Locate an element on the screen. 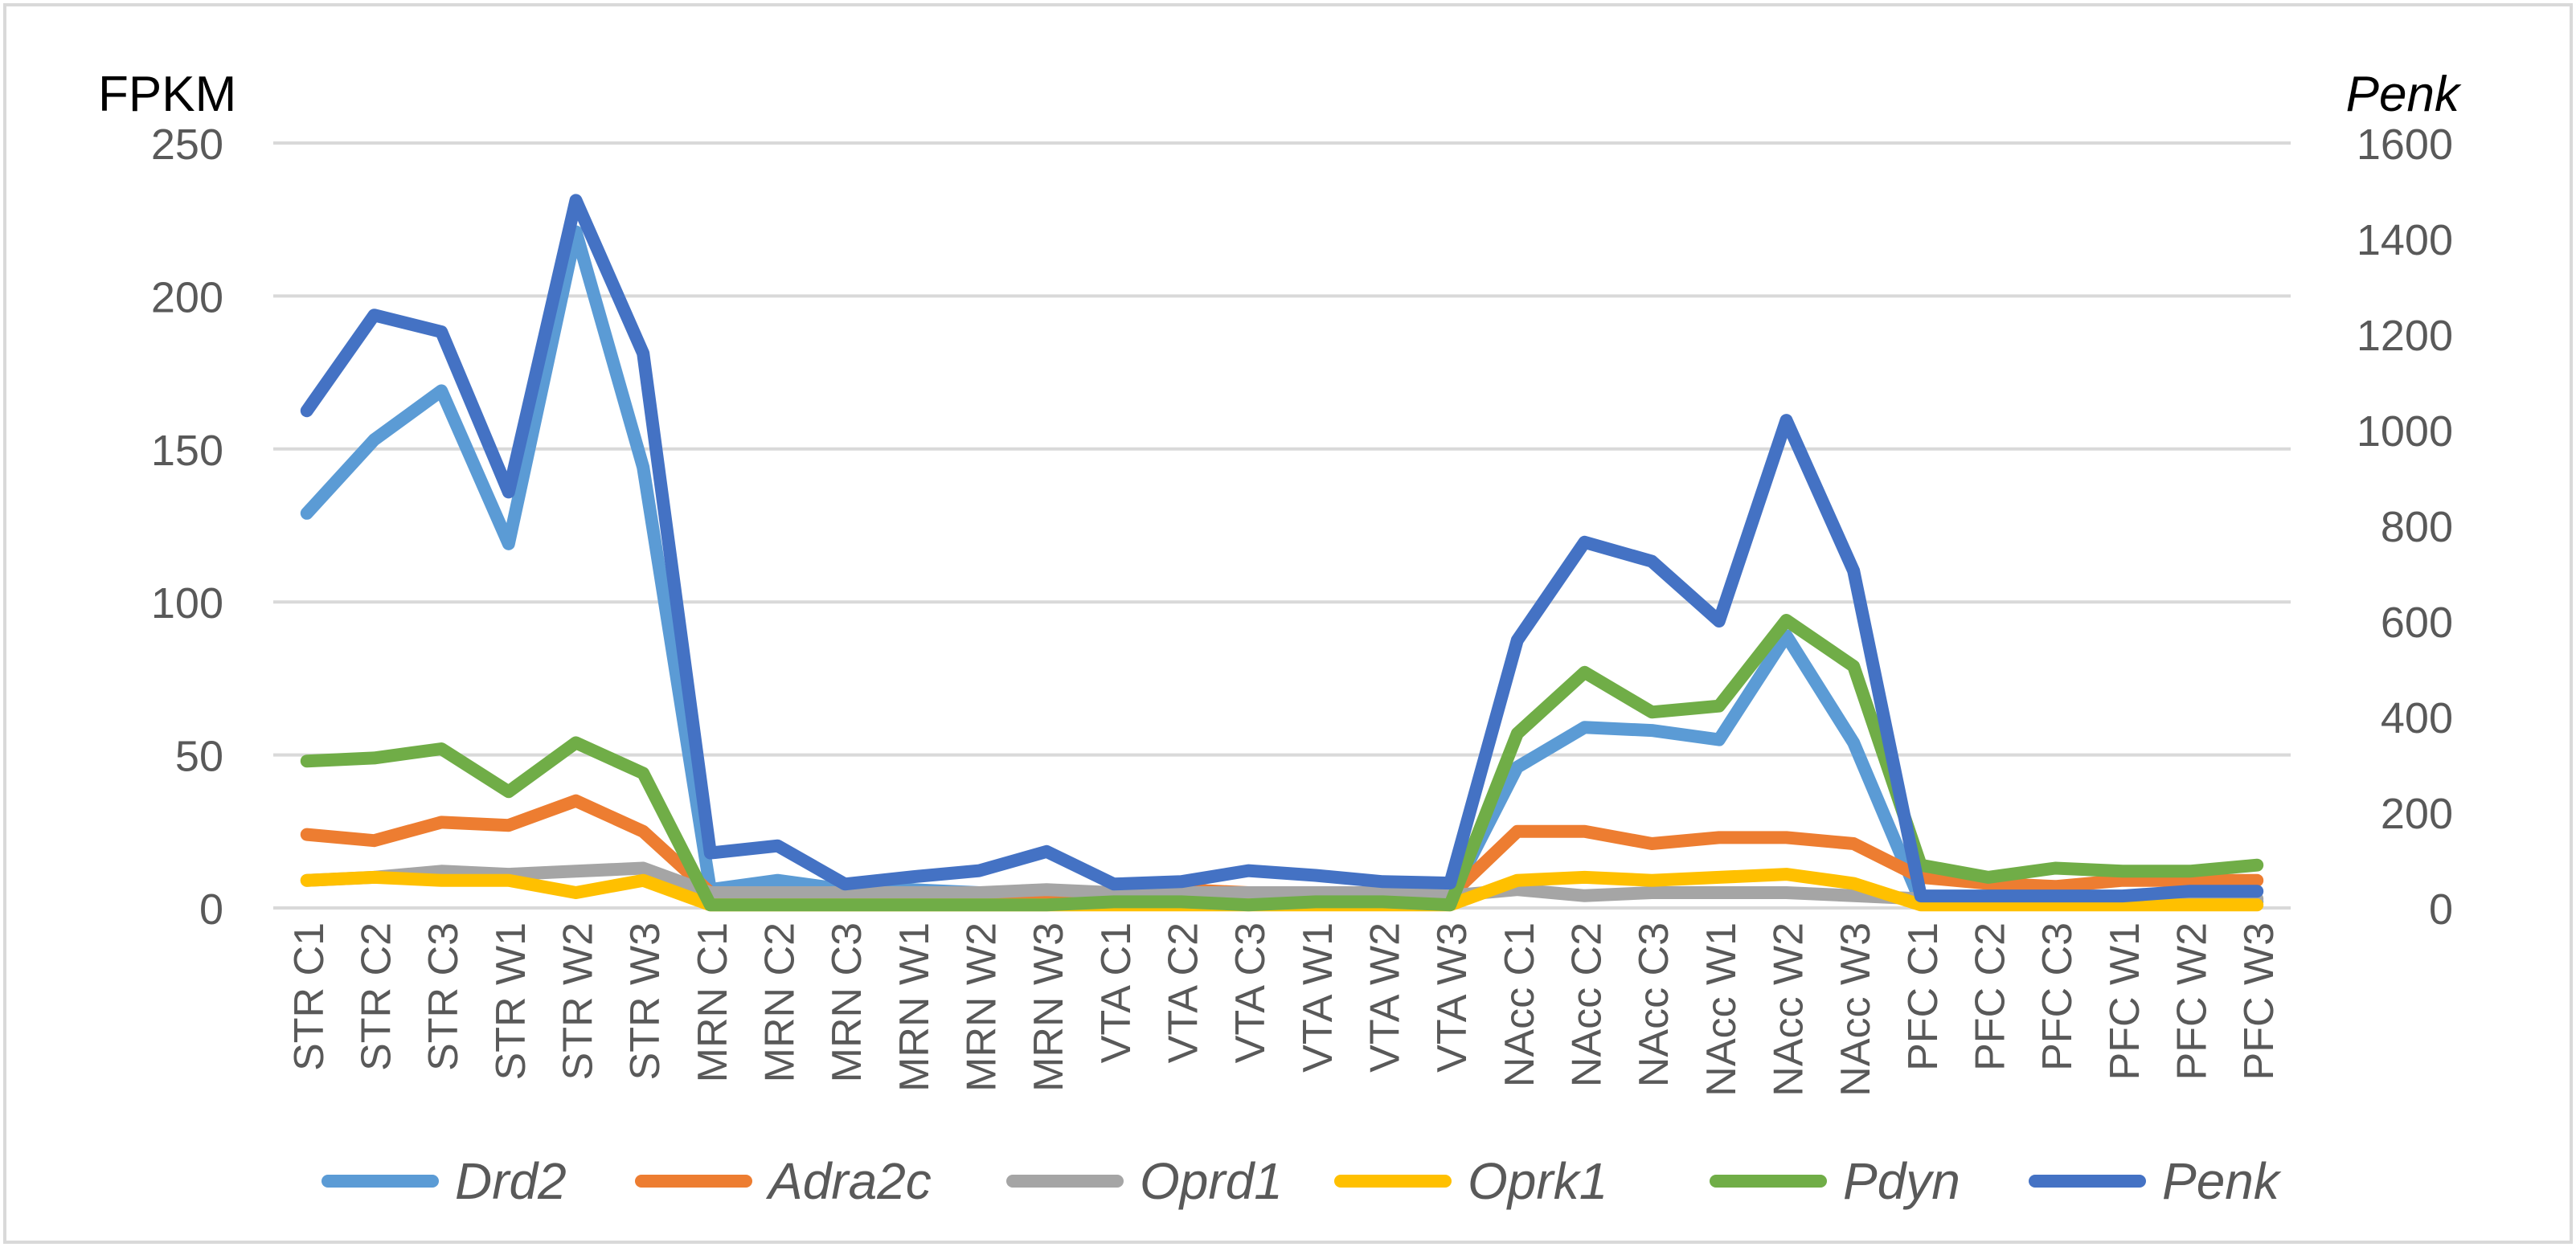  x-tick-label: PFC C3 is located at coordinates (2057, 996).